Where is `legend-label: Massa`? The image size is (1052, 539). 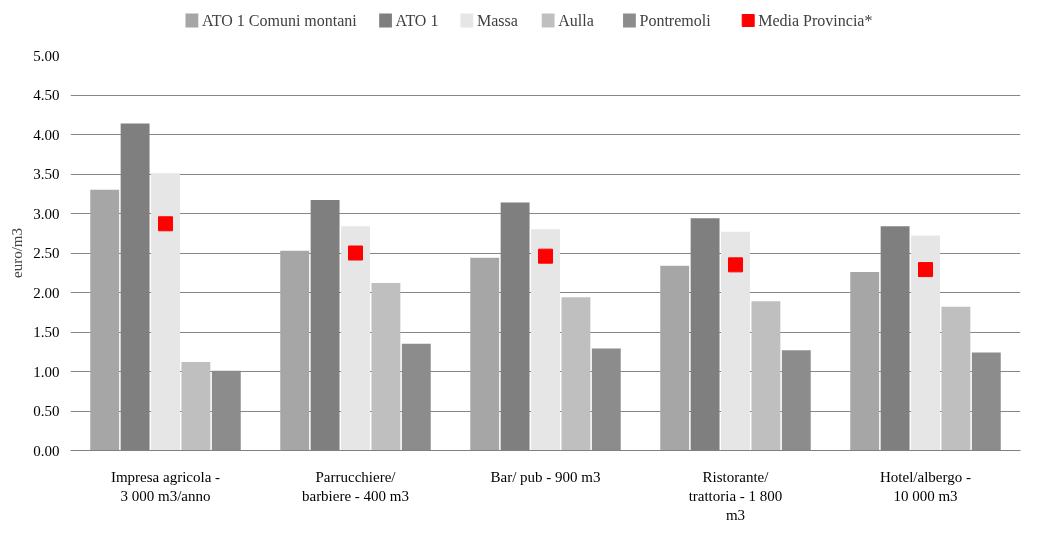 legend-label: Massa is located at coordinates (497, 20).